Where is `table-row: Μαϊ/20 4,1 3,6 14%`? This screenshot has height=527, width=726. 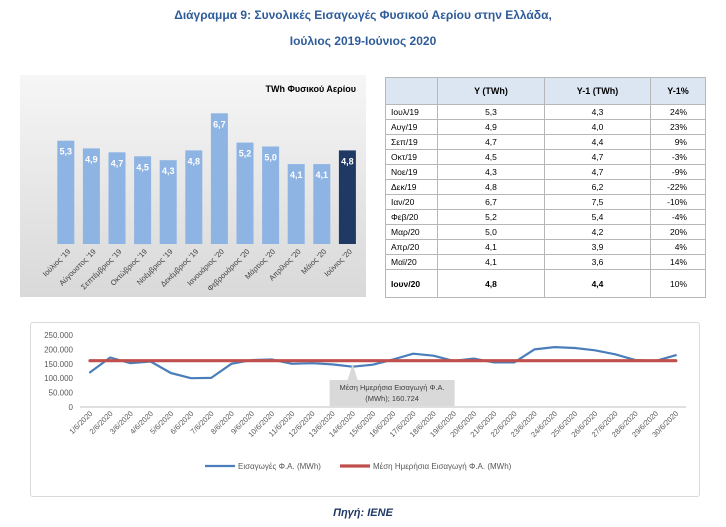 table-row: Μαϊ/20 4,1 3,6 14% is located at coordinates (545, 262).